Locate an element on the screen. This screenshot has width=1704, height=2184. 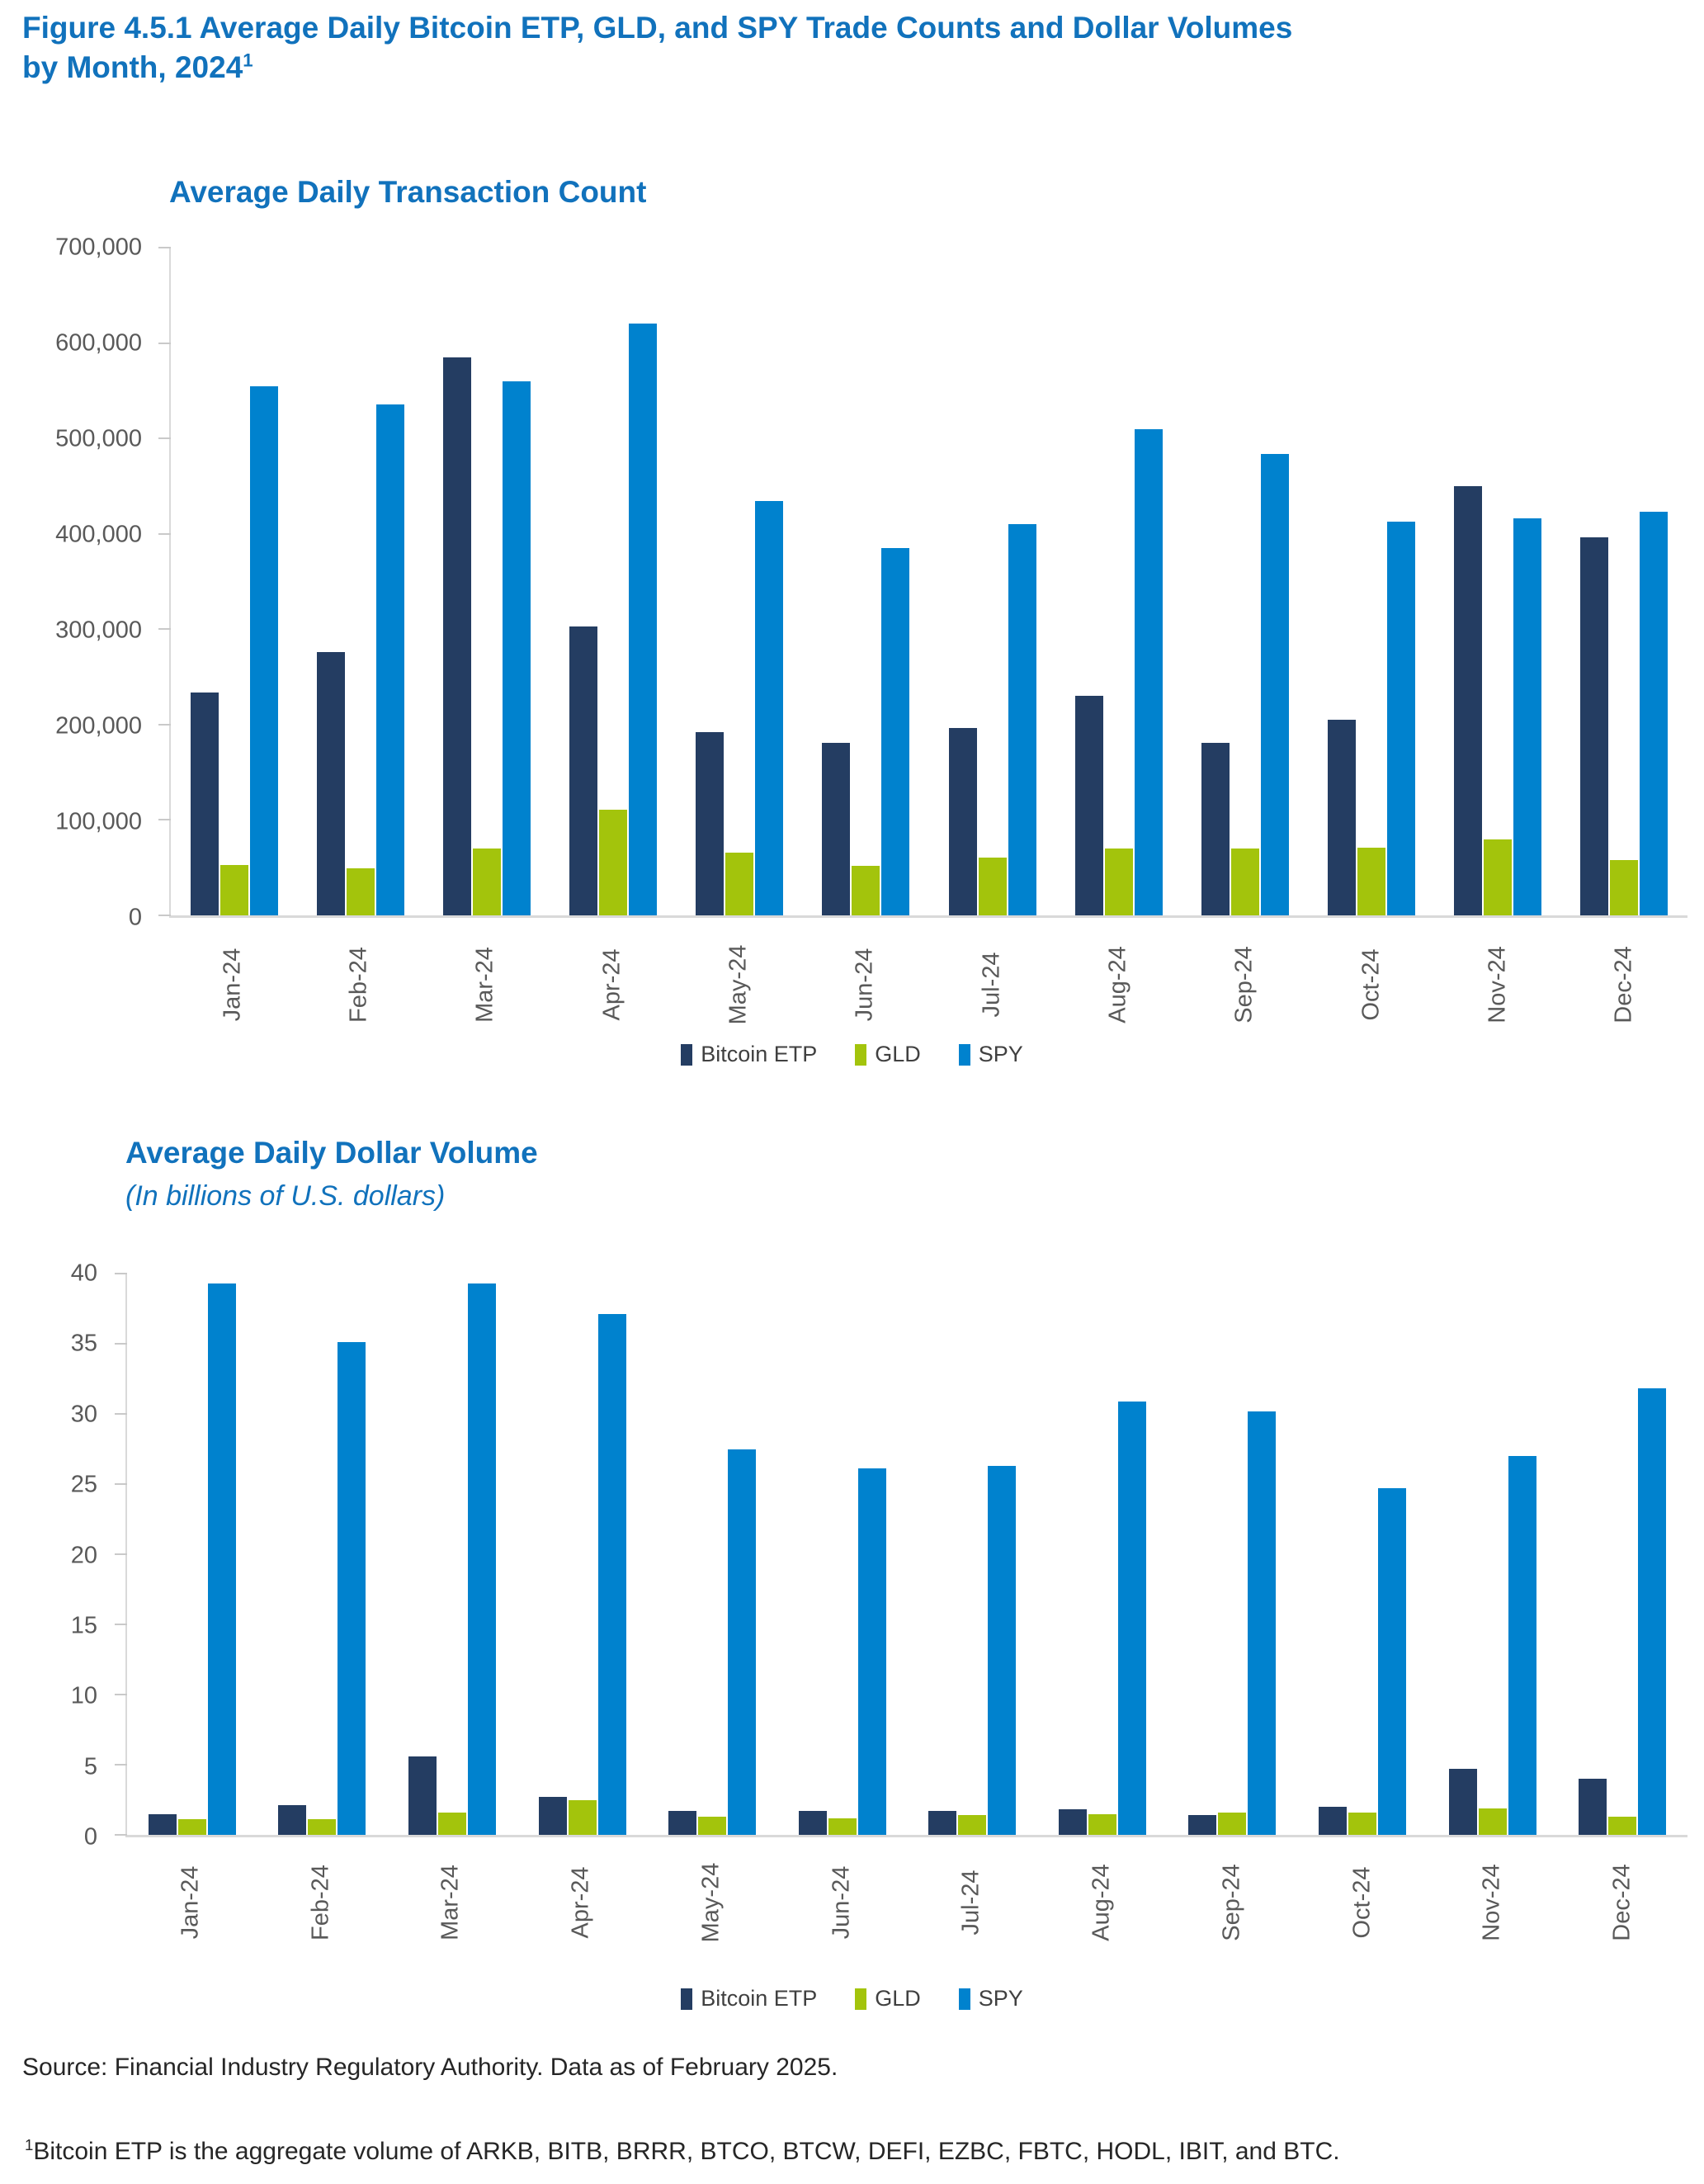
legend-item-gld: GLD is located at coordinates (888, 1054).